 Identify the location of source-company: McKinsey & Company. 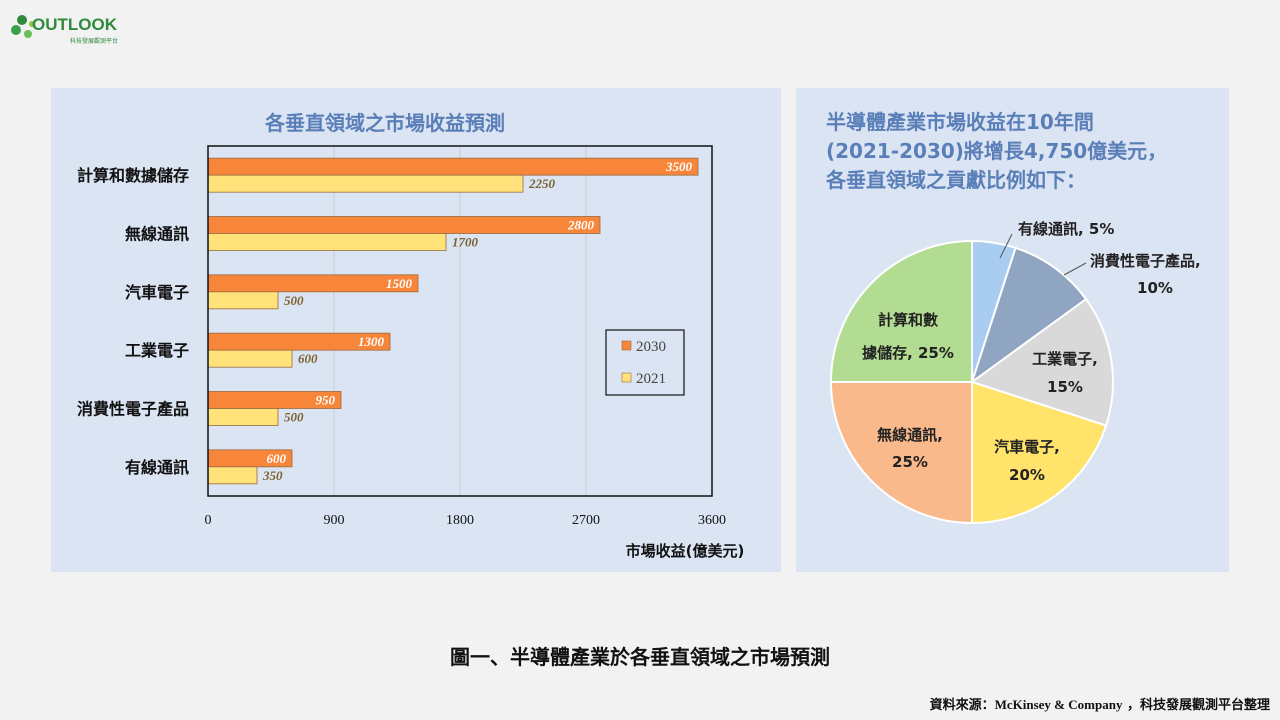
(1058, 704).